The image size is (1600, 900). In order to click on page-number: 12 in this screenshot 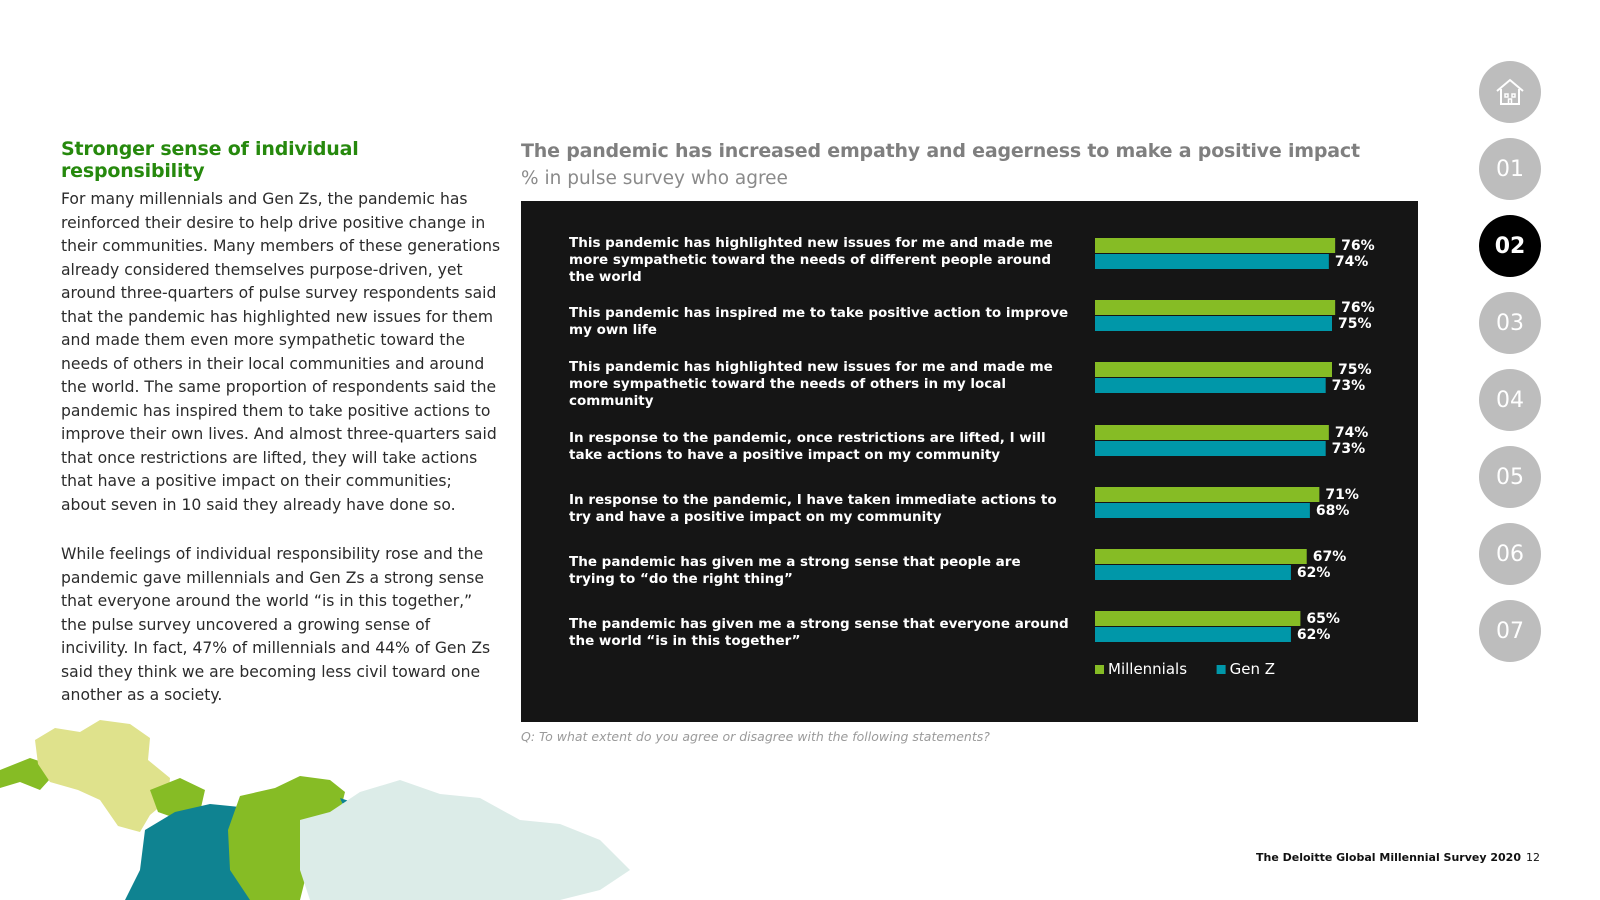, I will do `click(1533, 857)`.